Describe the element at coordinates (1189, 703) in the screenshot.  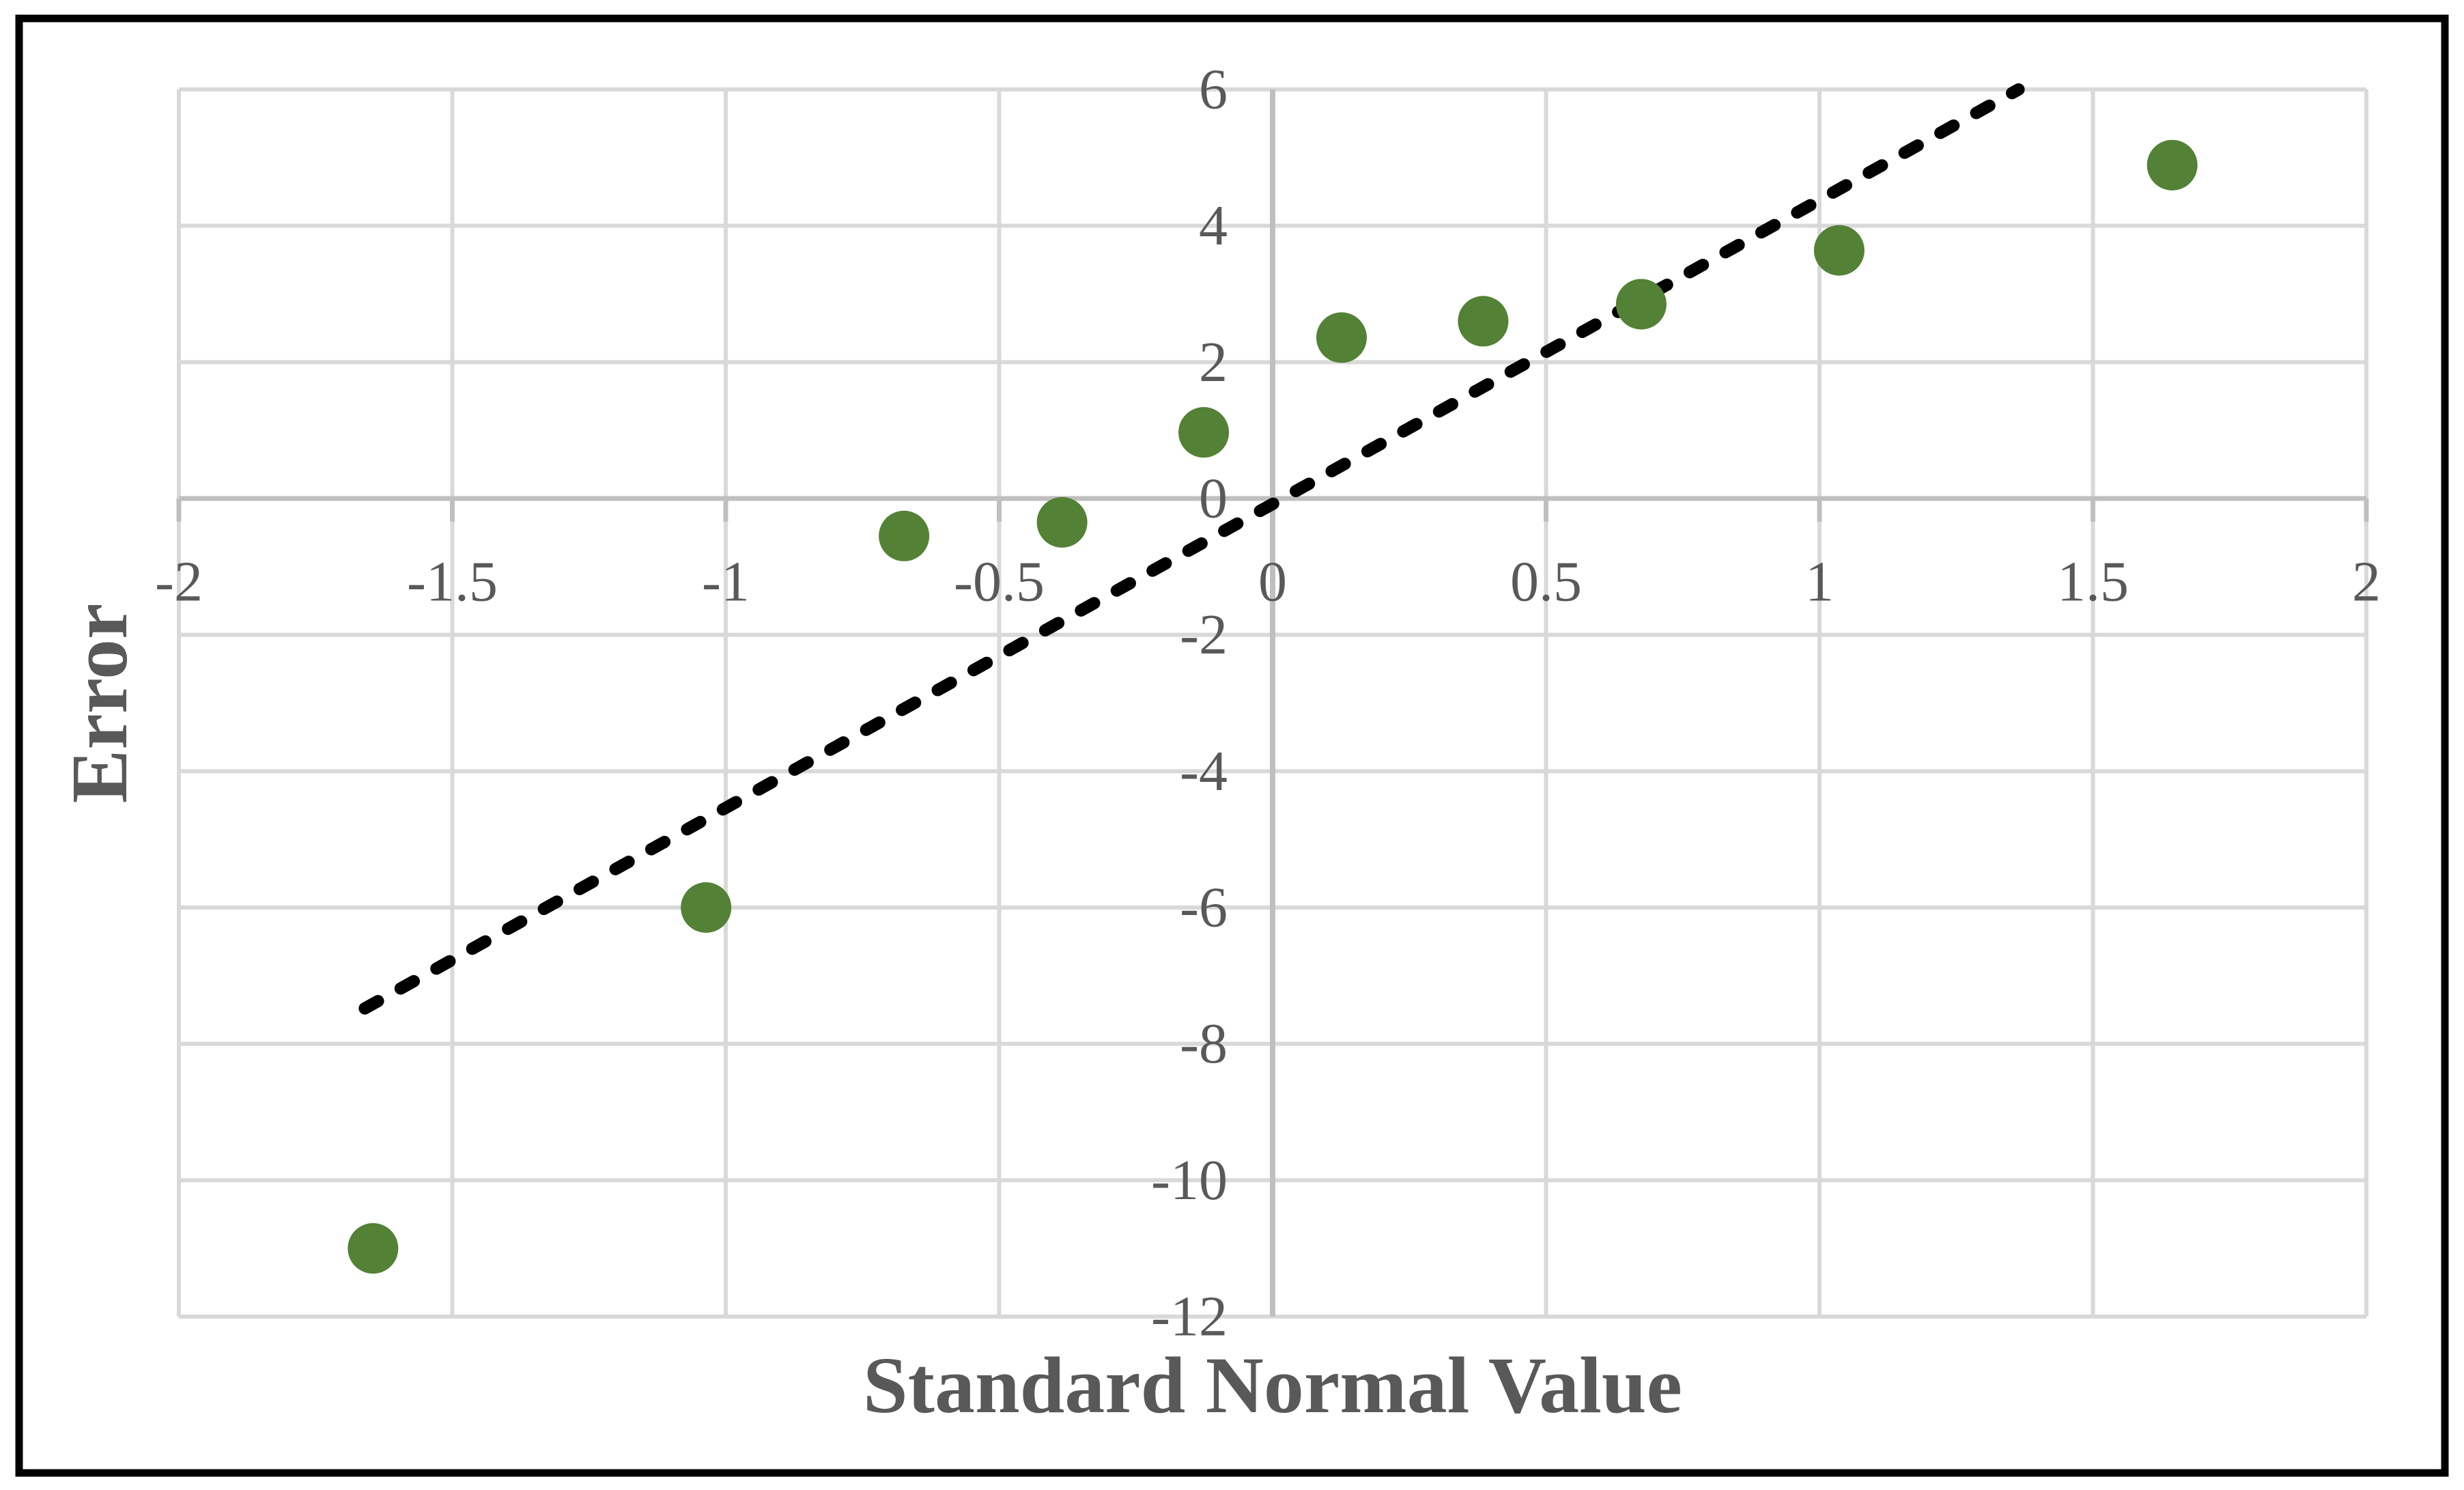
I see `y-tick-labels: 6 4 2 0 -2 -4 -6 -8 -10 -12` at that location.